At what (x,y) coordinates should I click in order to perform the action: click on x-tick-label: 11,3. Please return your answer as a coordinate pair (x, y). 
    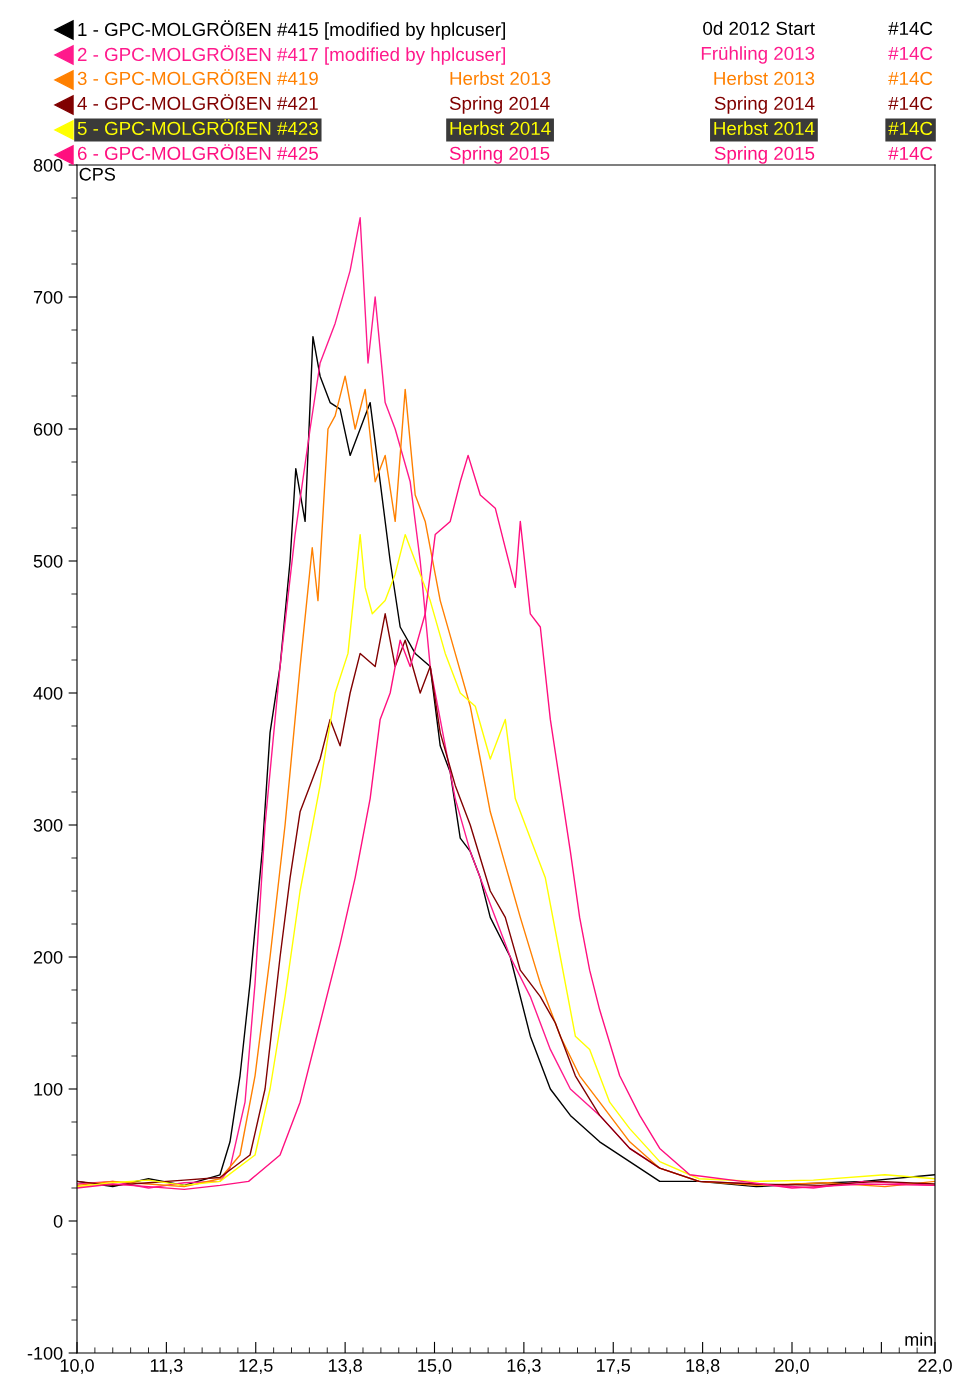
    Looking at the image, I should click on (166, 1366).